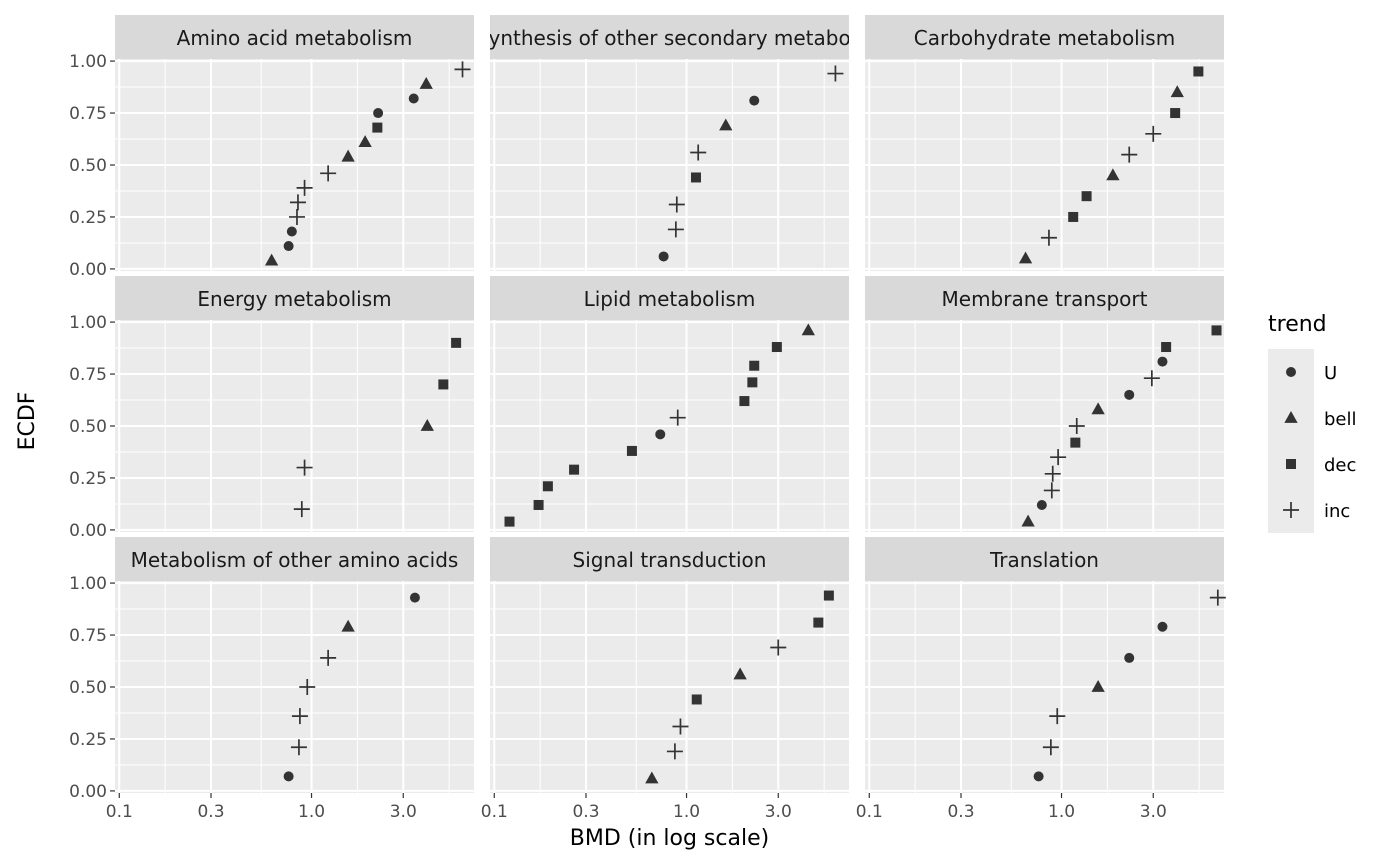 This screenshot has width=1400, height=866. I want to click on y-axis-title: ECDF, so click(27, 421).